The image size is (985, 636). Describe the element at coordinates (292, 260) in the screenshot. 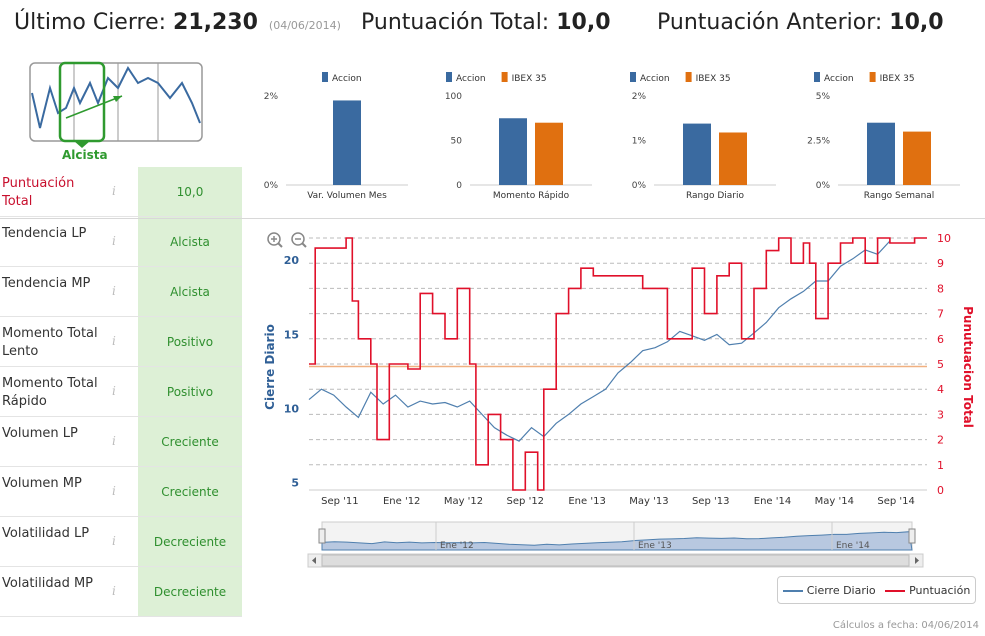

I see `left-y-tick: 20` at that location.